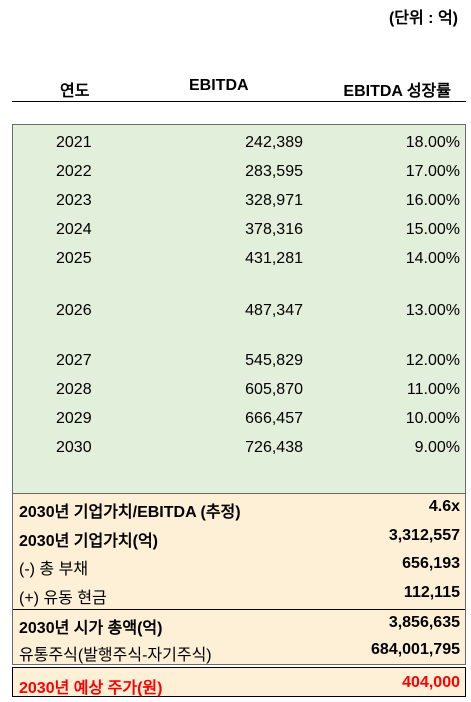 This screenshot has width=471, height=702. What do you see at coordinates (274, 258) in the screenshot?
I see `ebitda-cell: 431,281` at bounding box center [274, 258].